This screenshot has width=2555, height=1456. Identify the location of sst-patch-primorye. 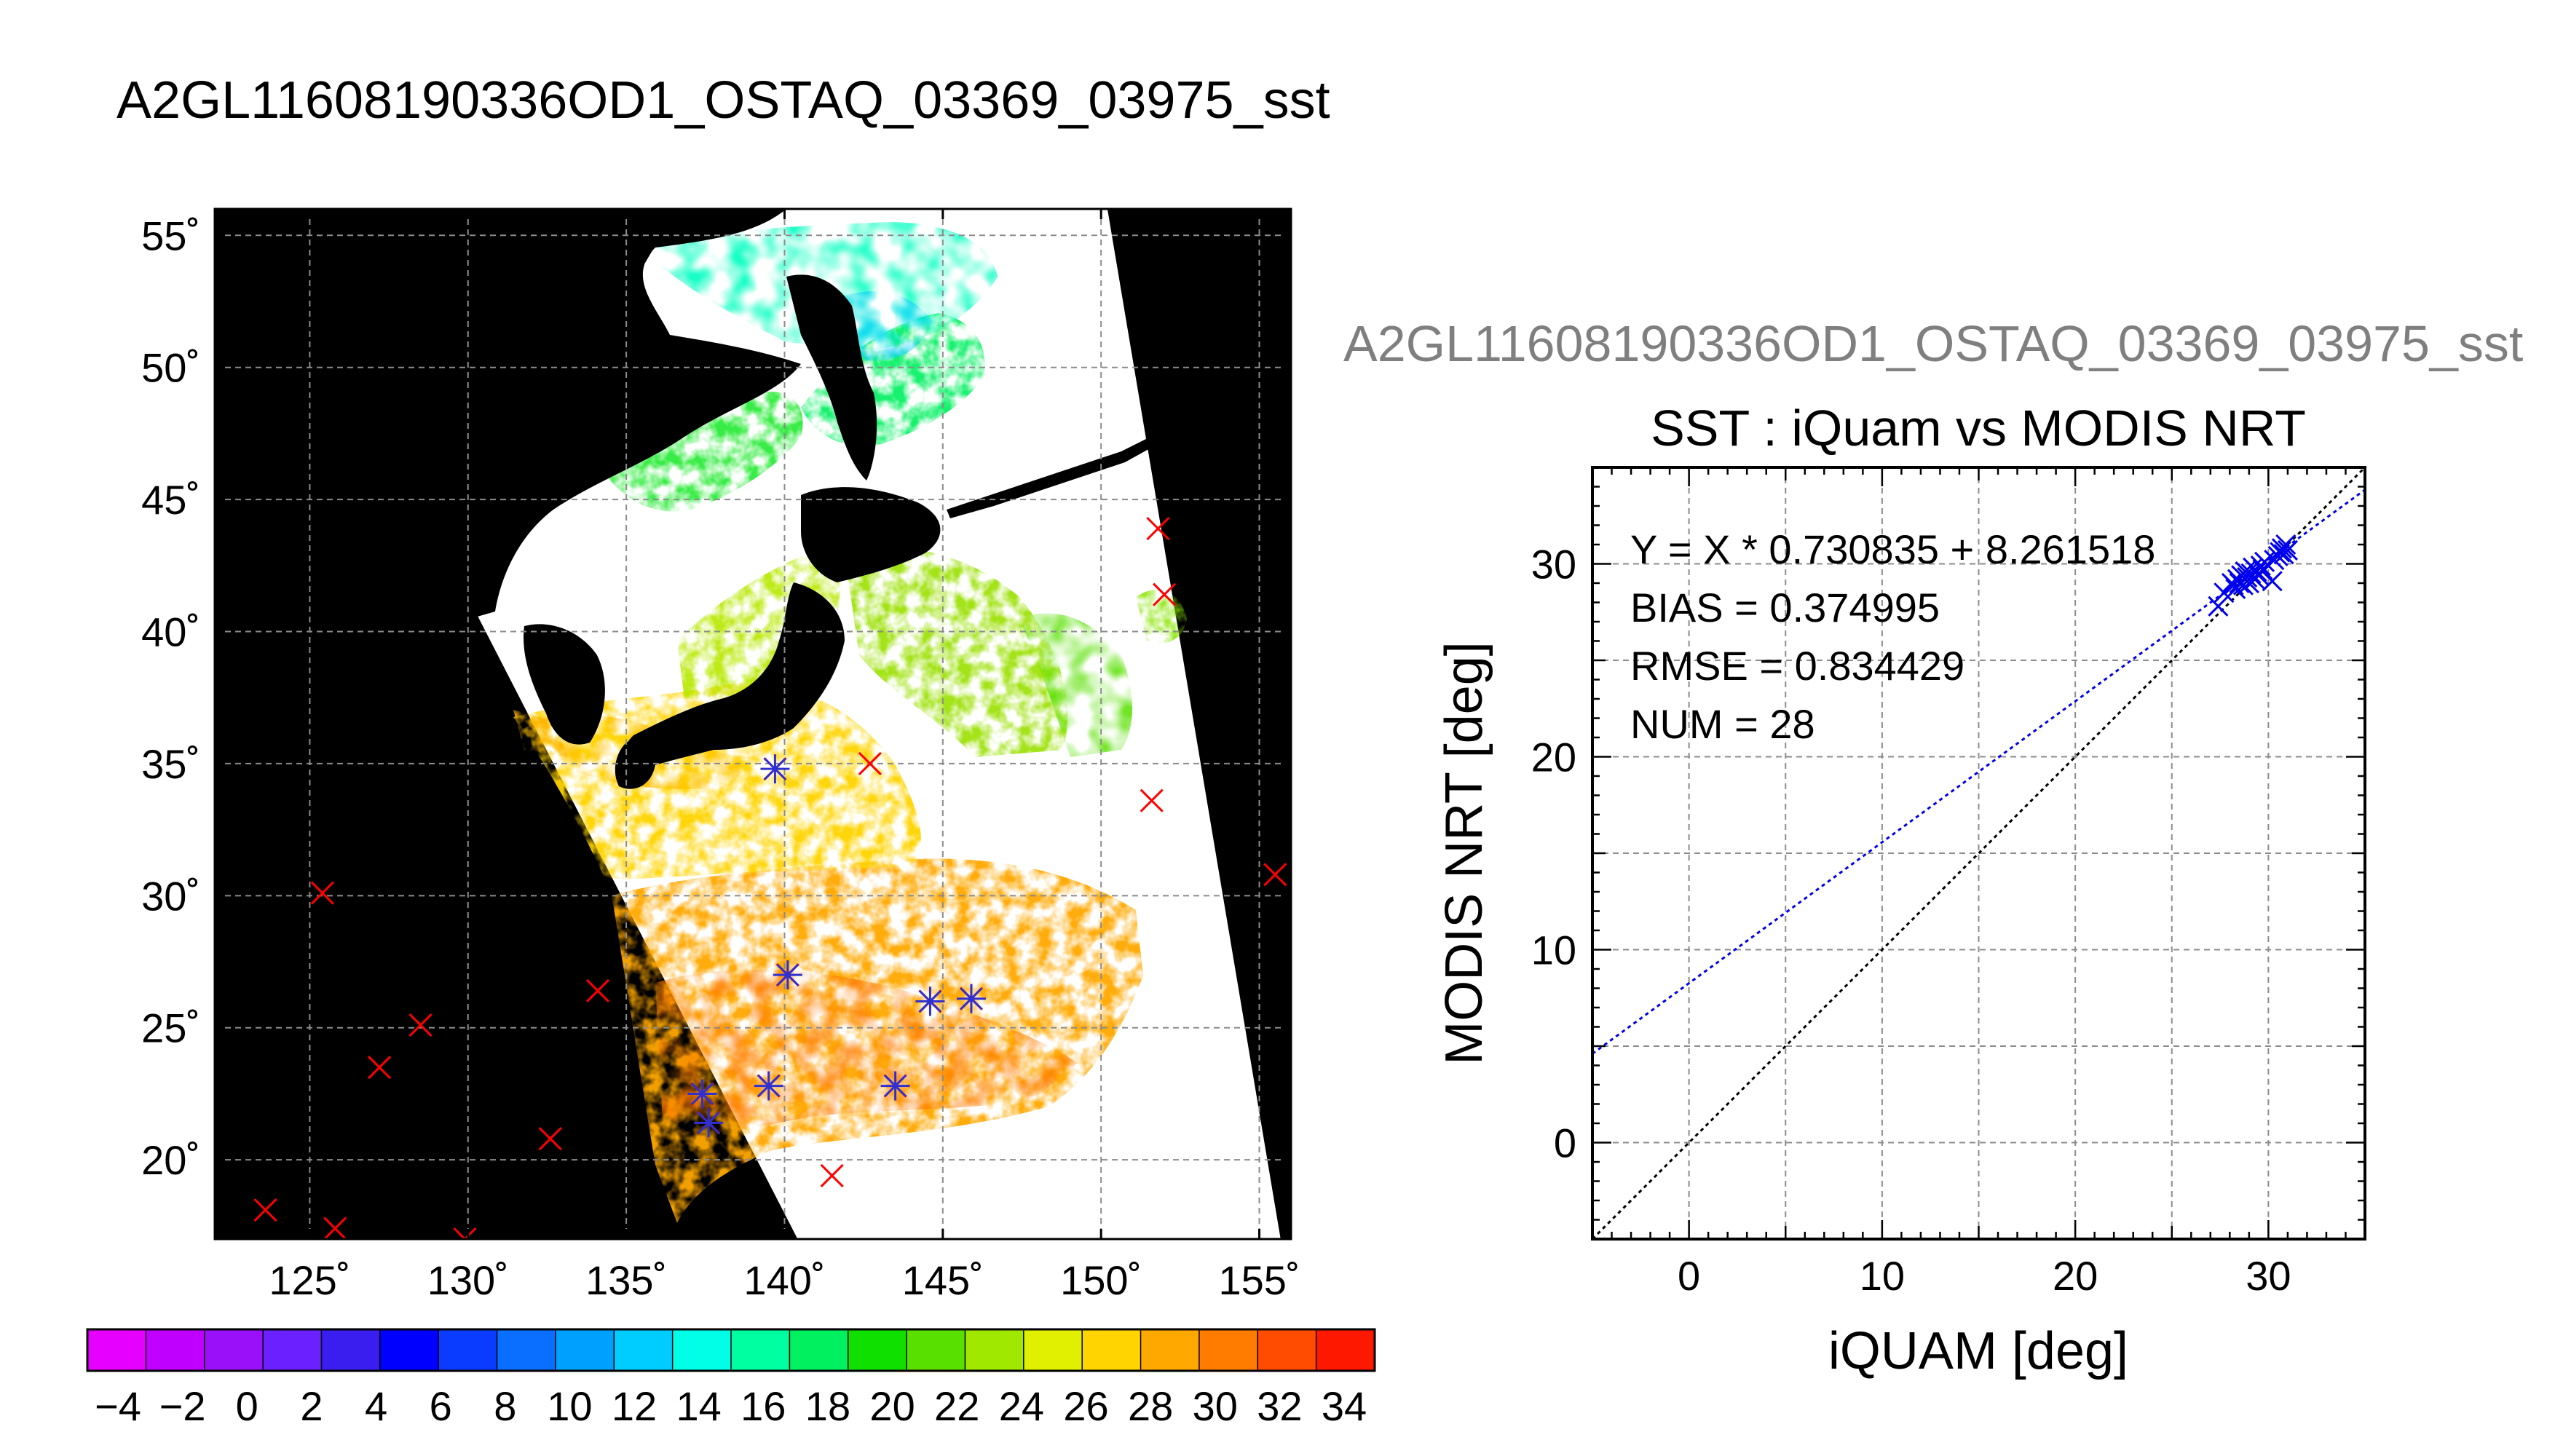
(703, 452).